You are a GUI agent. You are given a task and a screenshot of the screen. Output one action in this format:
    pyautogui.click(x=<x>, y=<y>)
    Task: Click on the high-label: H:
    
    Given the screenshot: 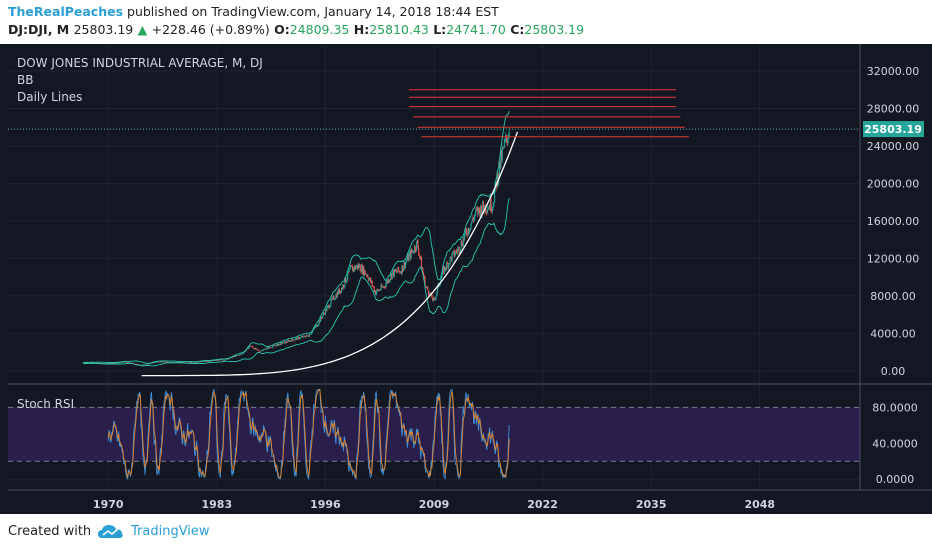 What is the action you would take?
    pyautogui.click(x=361, y=29)
    